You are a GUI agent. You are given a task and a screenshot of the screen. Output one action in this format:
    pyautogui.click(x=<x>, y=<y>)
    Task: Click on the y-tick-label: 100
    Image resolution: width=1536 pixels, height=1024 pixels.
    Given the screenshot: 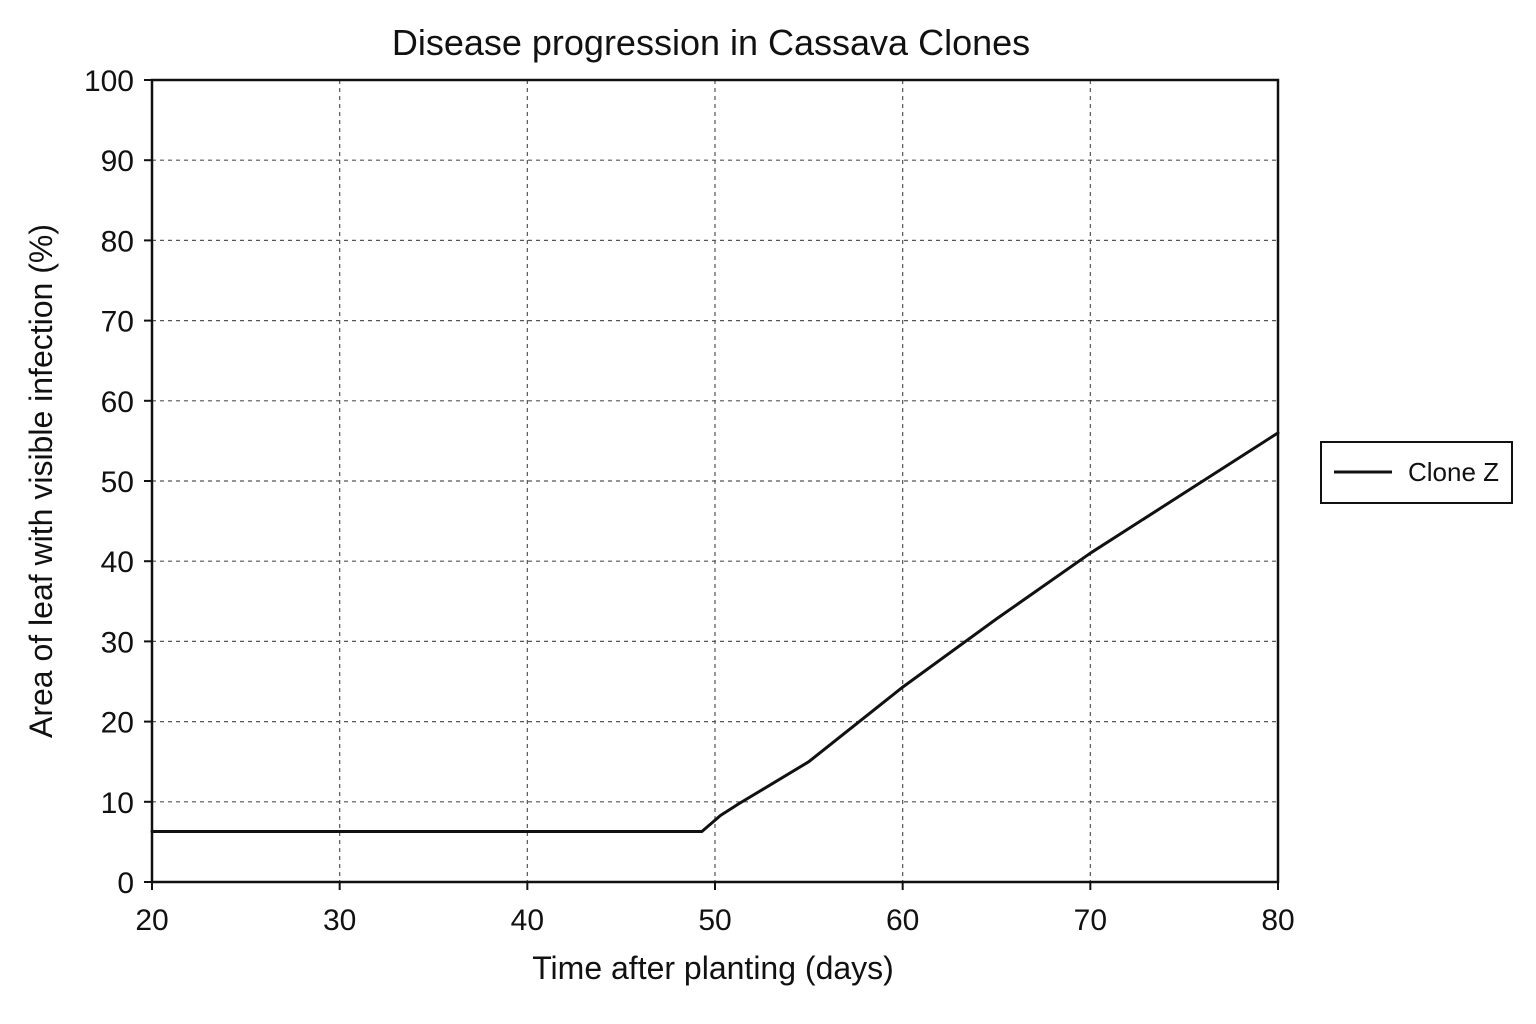 What is the action you would take?
    pyautogui.click(x=109, y=81)
    